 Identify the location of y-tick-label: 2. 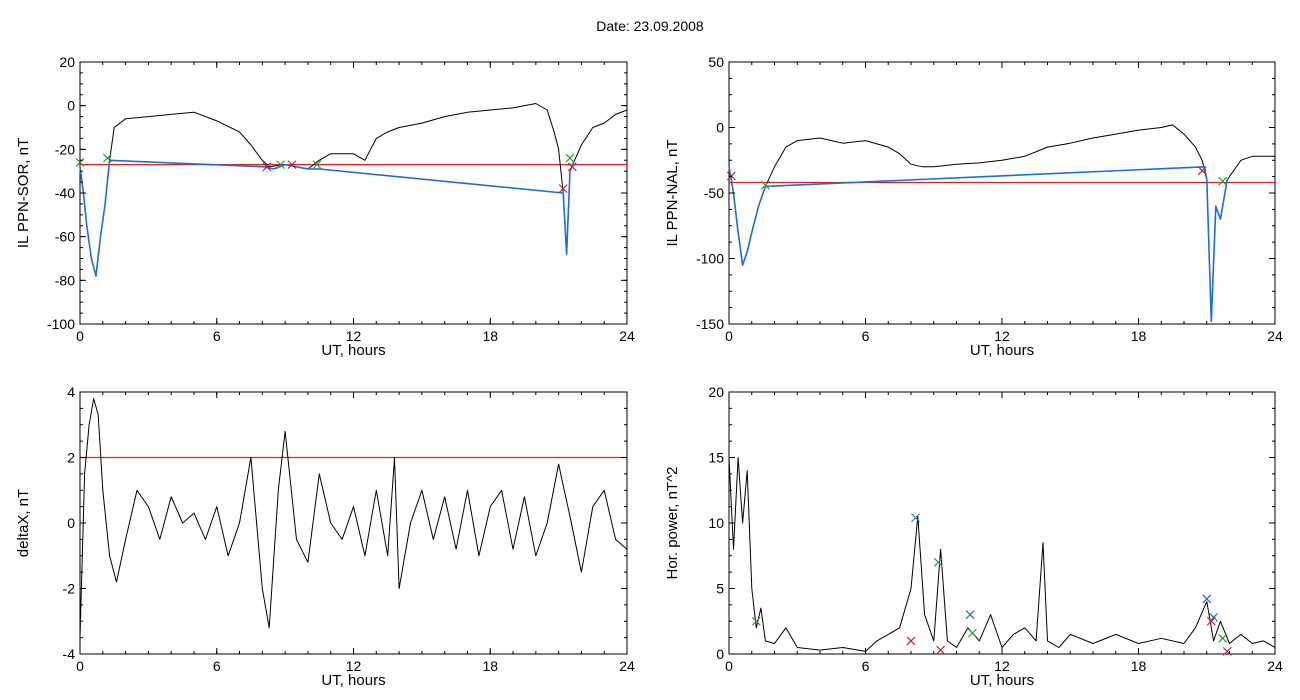
(71, 458).